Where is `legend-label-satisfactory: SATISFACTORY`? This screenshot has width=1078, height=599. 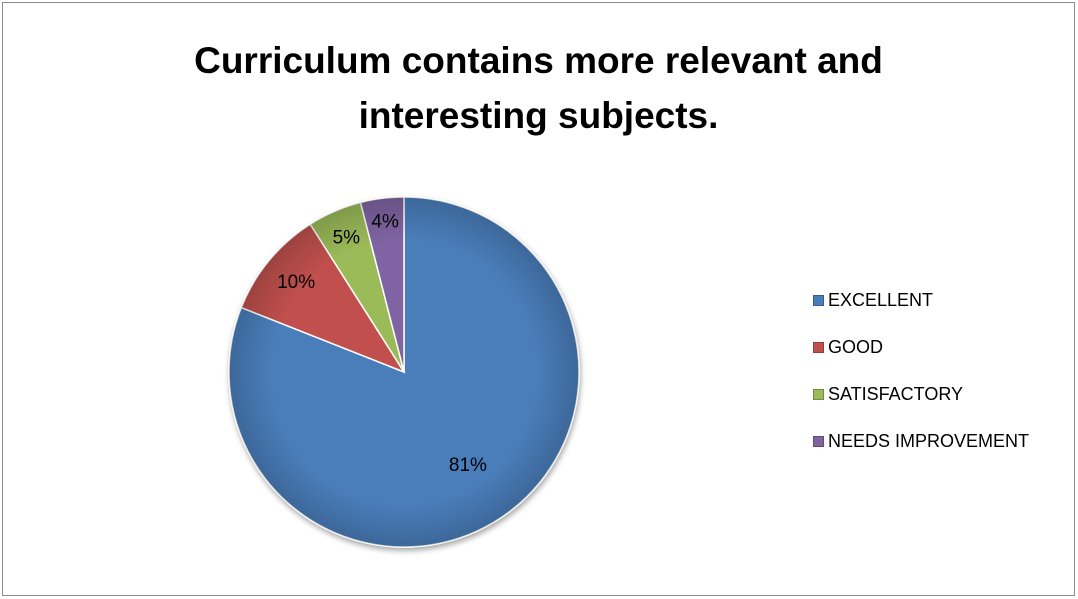
legend-label-satisfactory: SATISFACTORY is located at coordinates (896, 393).